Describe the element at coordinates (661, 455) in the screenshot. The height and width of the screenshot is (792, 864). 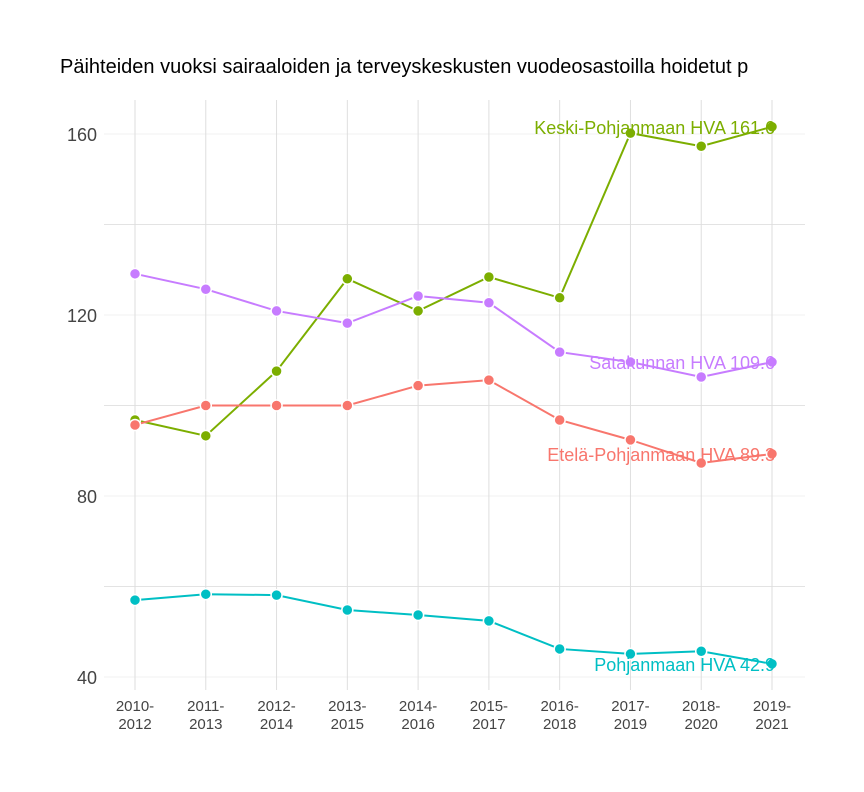
I see `series-end-label: Etelä-Pohjanmaan HVA 89.3` at that location.